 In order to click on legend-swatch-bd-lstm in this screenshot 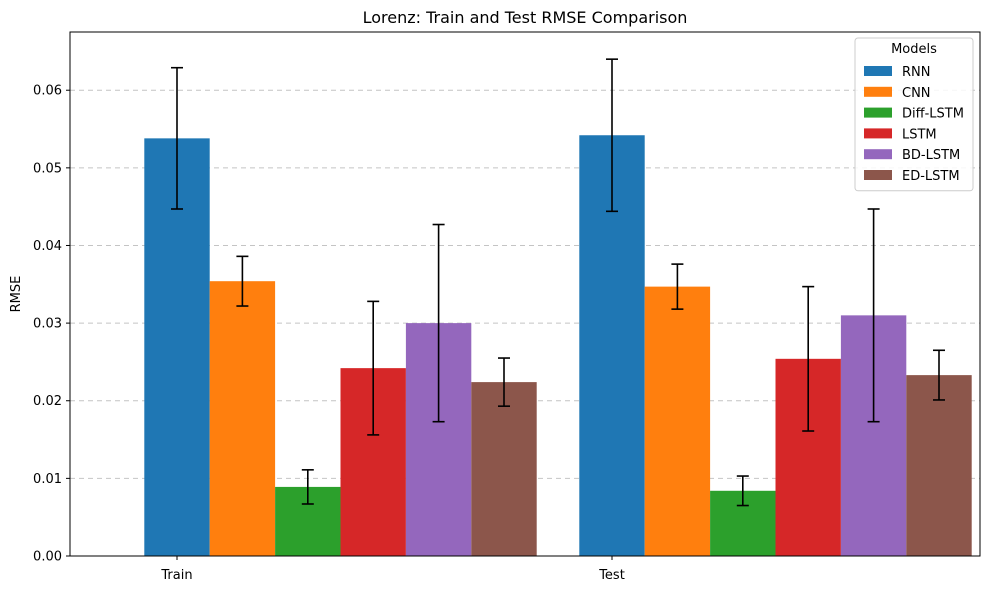, I will do `click(878, 154)`.